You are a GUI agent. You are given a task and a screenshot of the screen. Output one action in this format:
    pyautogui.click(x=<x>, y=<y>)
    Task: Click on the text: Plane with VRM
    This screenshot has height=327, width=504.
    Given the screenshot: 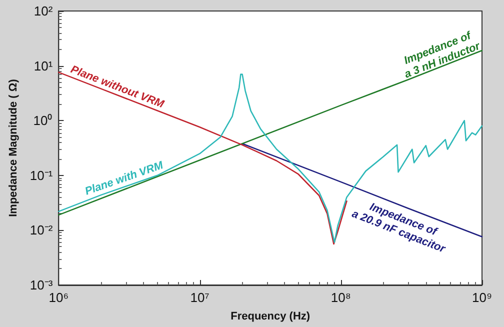 What is the action you would take?
    pyautogui.click(x=125, y=178)
    